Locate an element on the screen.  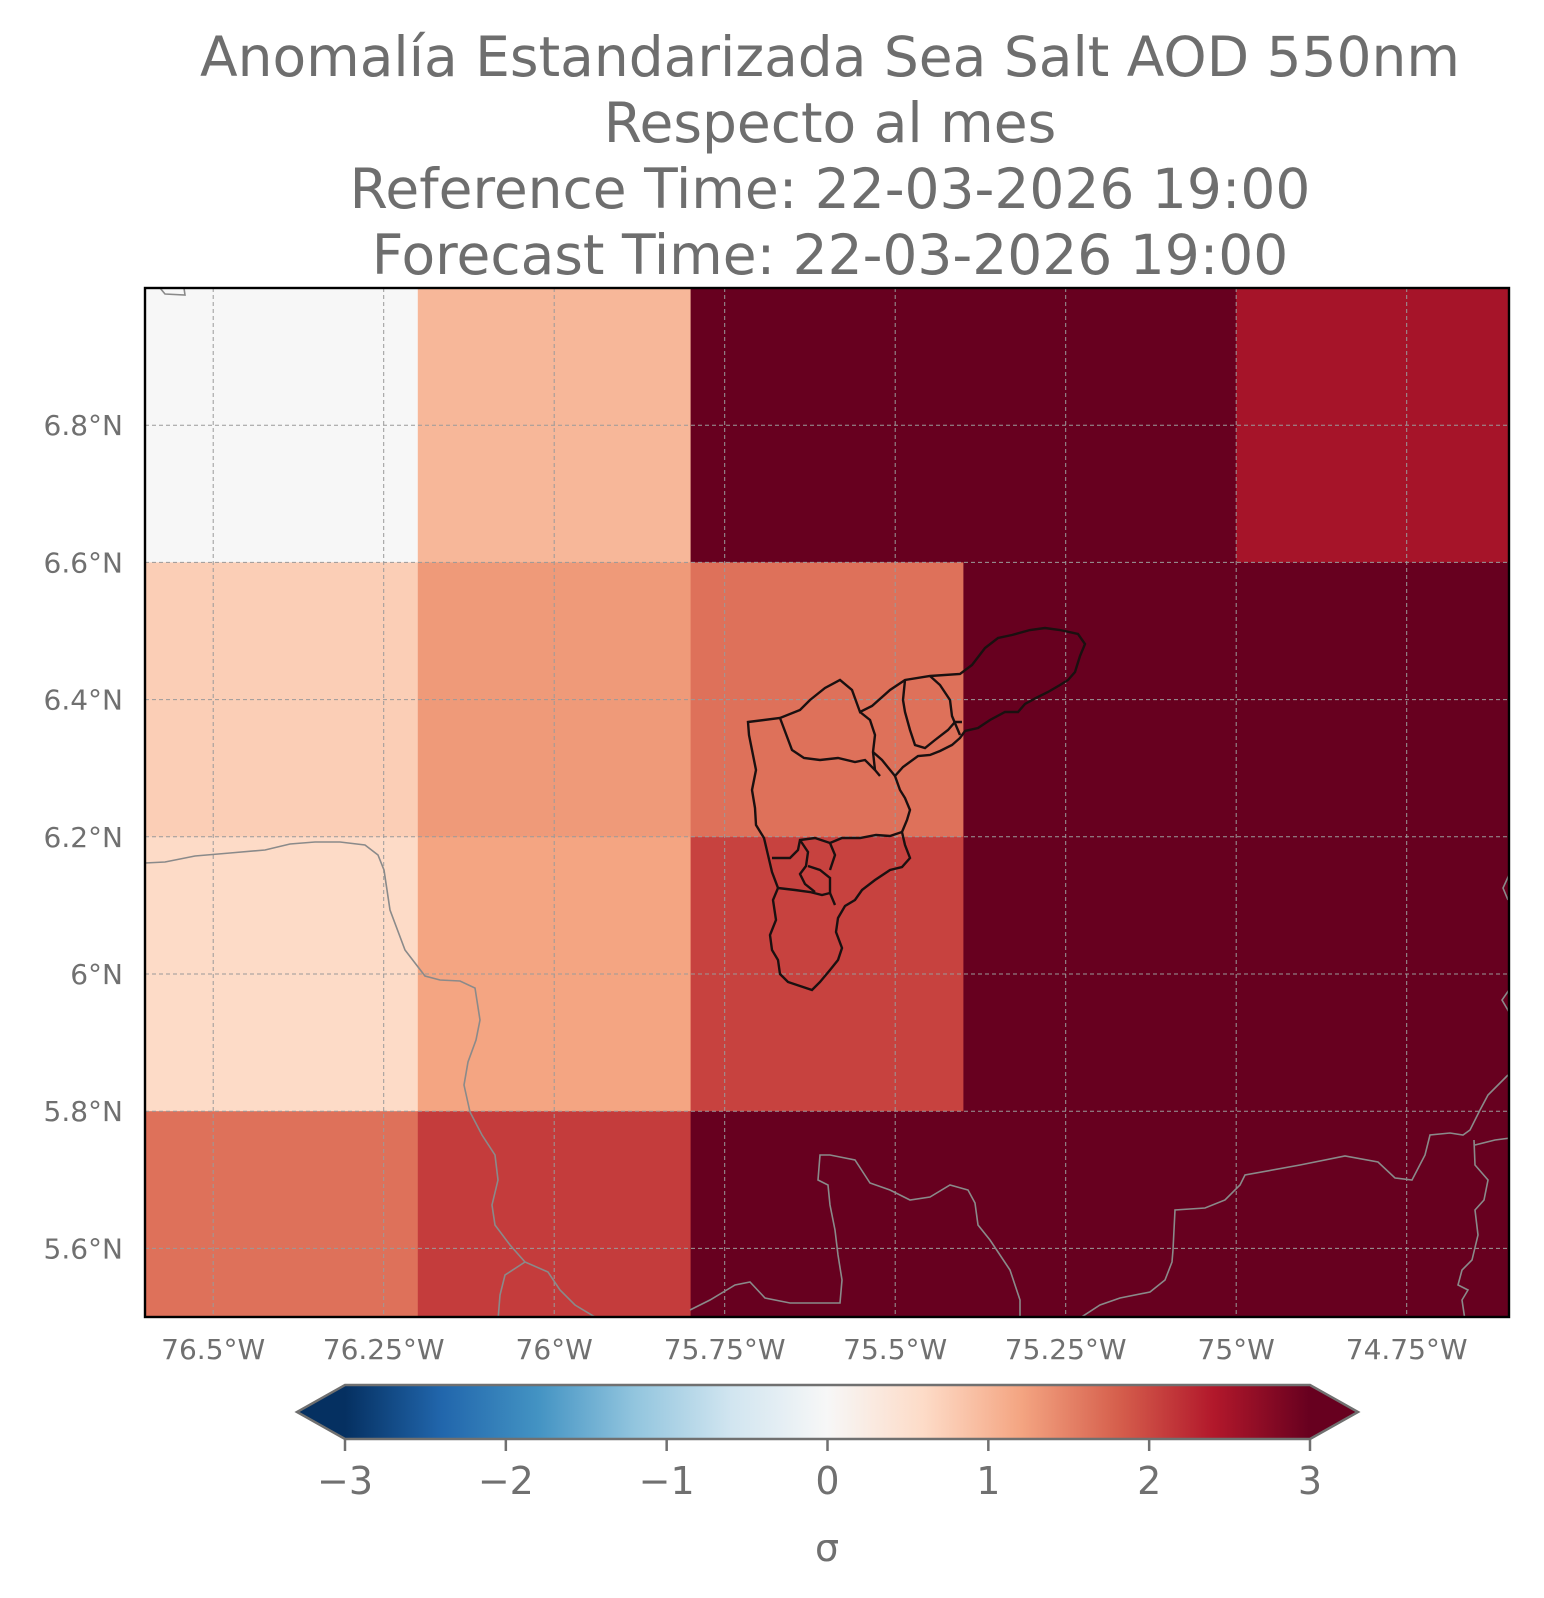
colorbar-tick-label: −2 is located at coordinates (506, 1481).